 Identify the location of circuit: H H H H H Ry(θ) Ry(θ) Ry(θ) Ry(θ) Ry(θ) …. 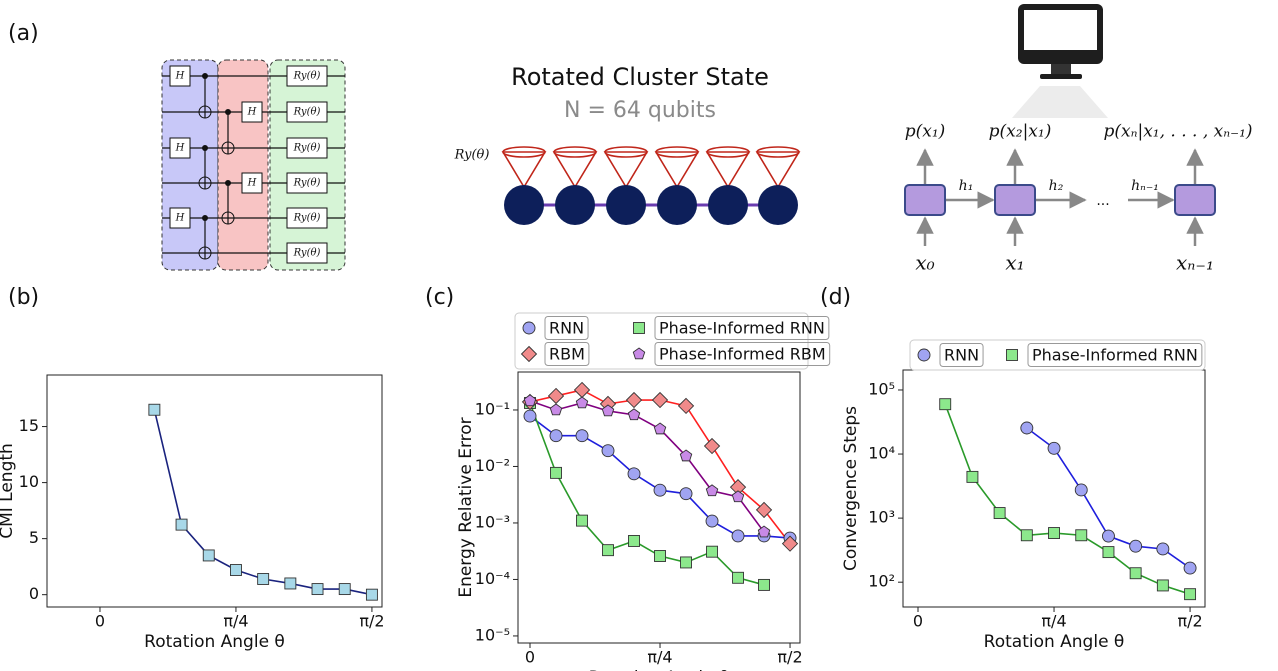
(253, 165).